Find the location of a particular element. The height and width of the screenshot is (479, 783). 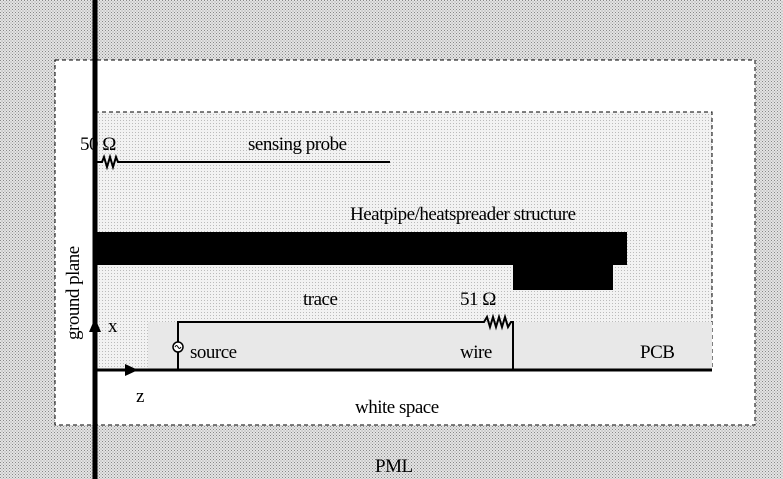

pml-label: PML is located at coordinates (394, 466).